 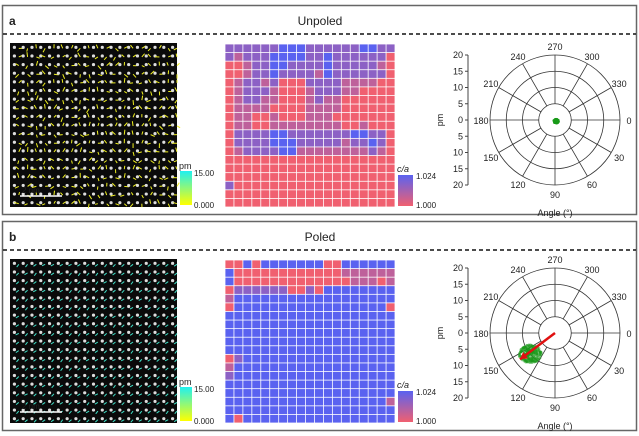 What do you see at coordinates (575, 298) in the screenshot?
I see `polar-spoke` at bounding box center [575, 298].